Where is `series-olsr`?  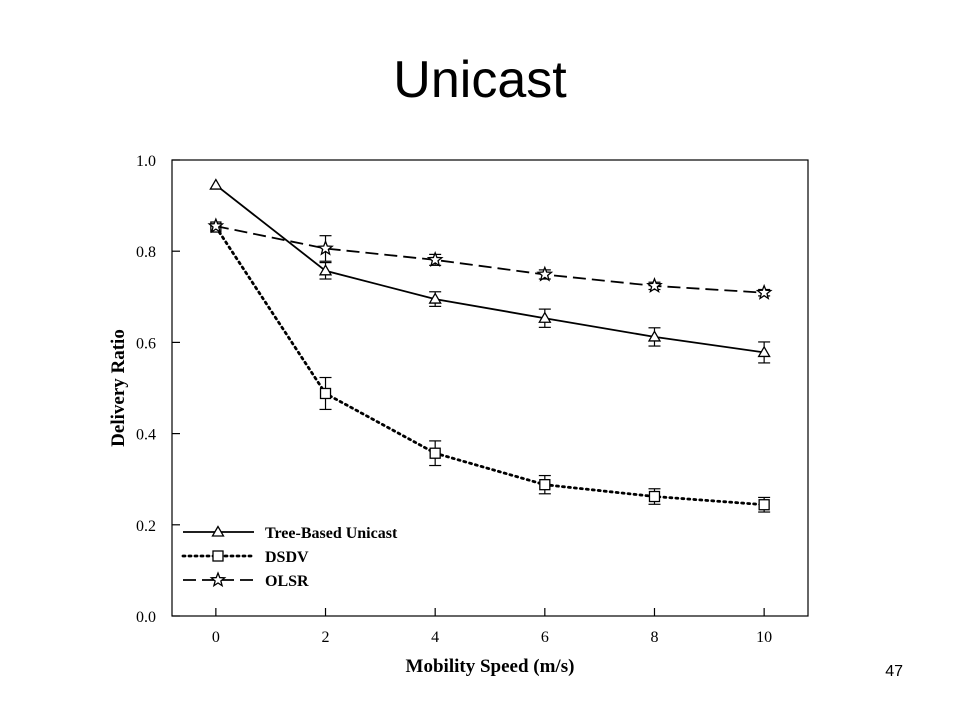
series-olsr is located at coordinates (490, 258).